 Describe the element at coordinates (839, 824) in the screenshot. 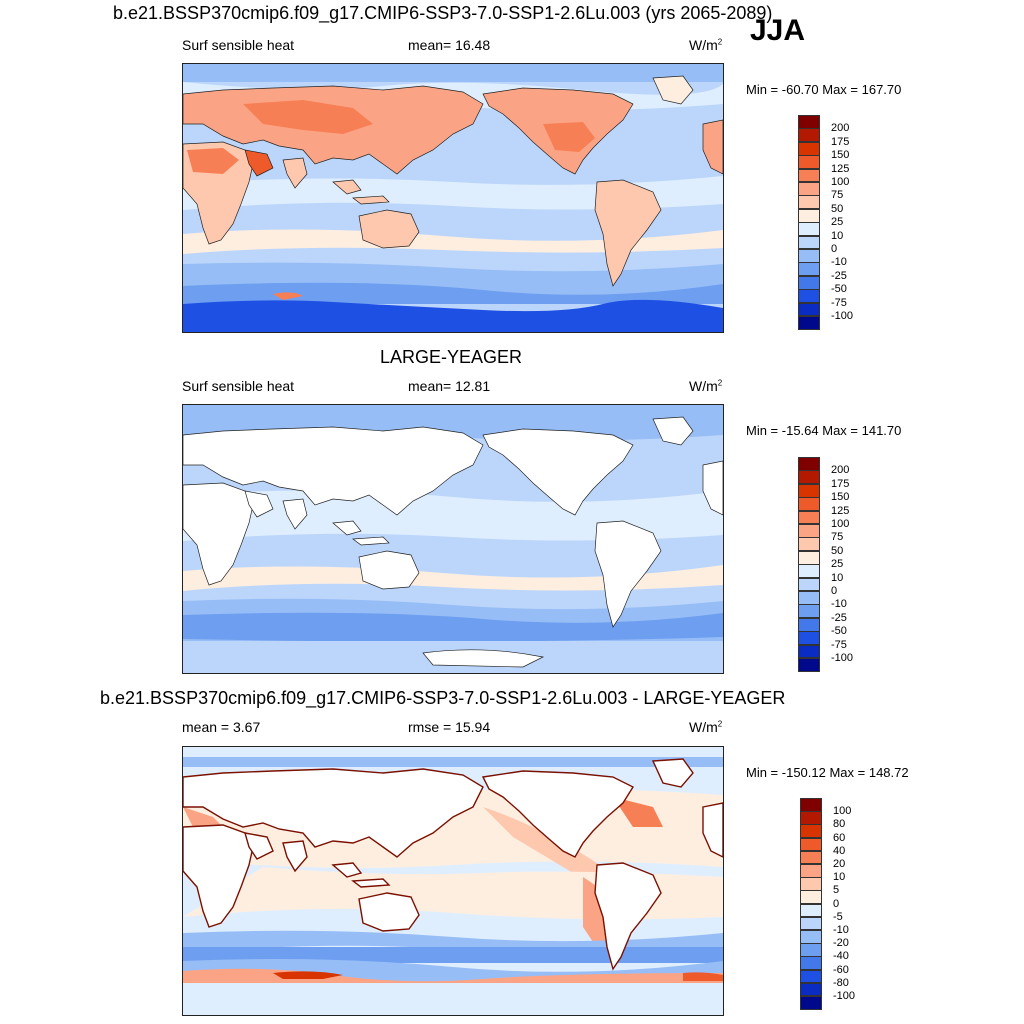

I see `colorbar-label: 80` at that location.